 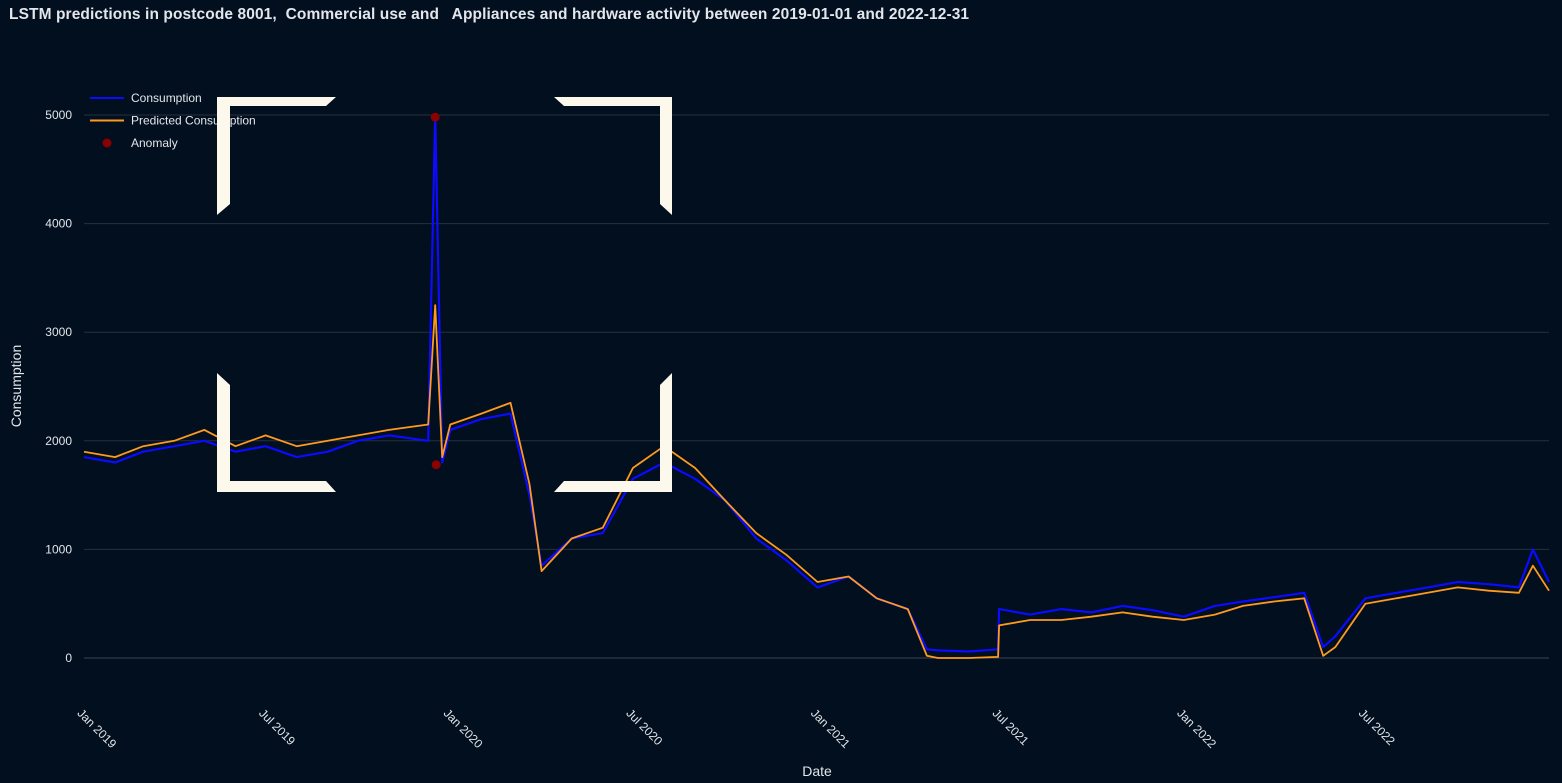 What do you see at coordinates (1377, 727) in the screenshot?
I see `x-tick-label: Jul 2022` at bounding box center [1377, 727].